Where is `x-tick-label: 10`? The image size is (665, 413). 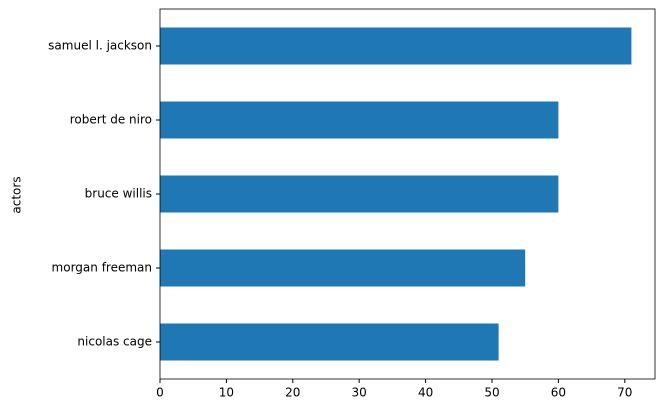 x-tick-label: 10 is located at coordinates (226, 393).